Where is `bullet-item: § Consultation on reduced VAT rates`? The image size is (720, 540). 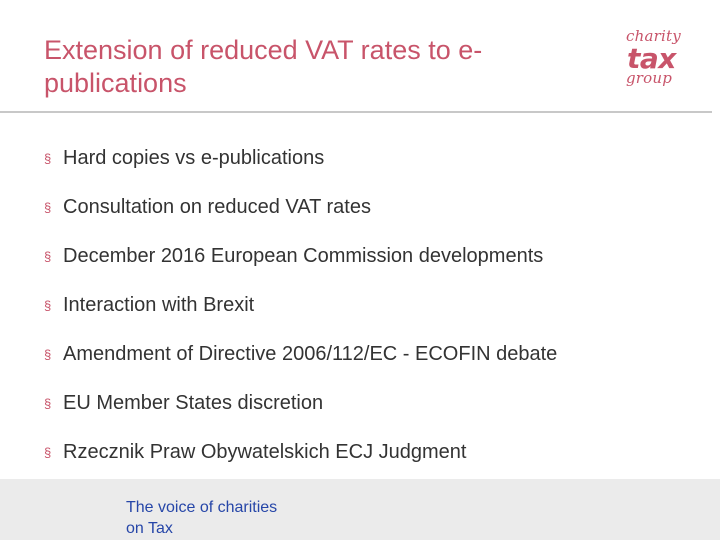
bullet-item: § Consultation on reduced VAT rates is located at coordinates (374, 218).